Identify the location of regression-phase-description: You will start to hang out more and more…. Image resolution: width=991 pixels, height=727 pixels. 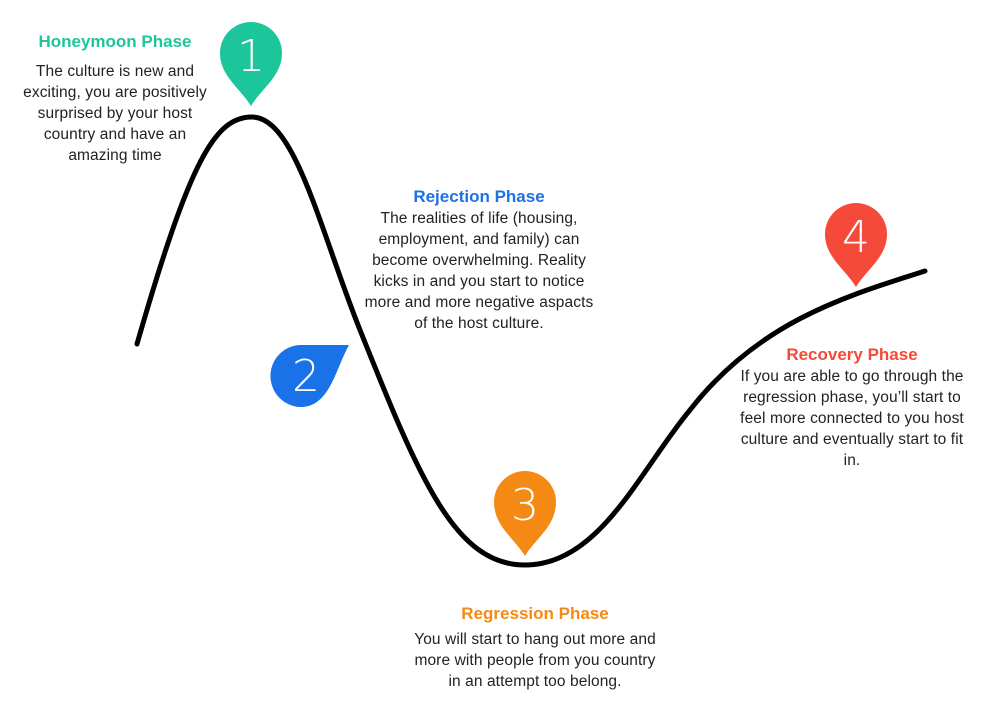
(535, 660).